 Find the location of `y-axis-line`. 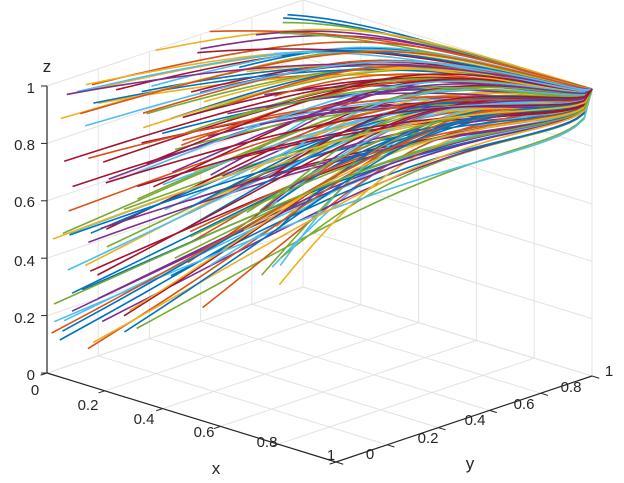

y-axis-line is located at coordinates (464, 419).